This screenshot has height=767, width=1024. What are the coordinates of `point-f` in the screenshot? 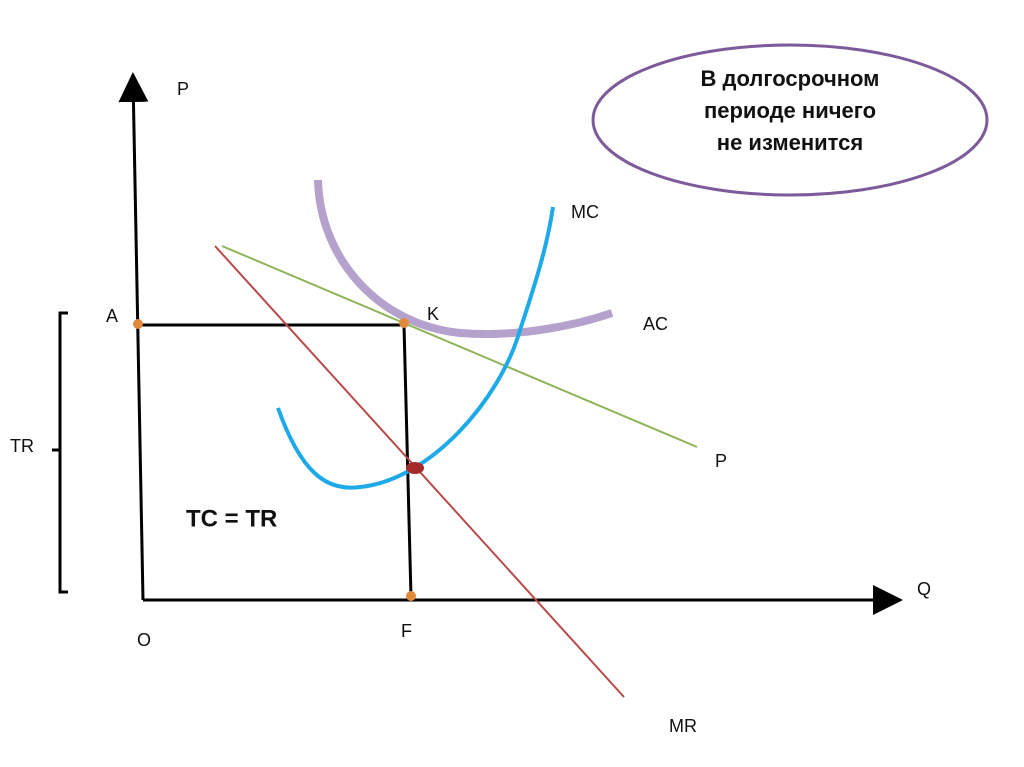 It's located at (411, 596).